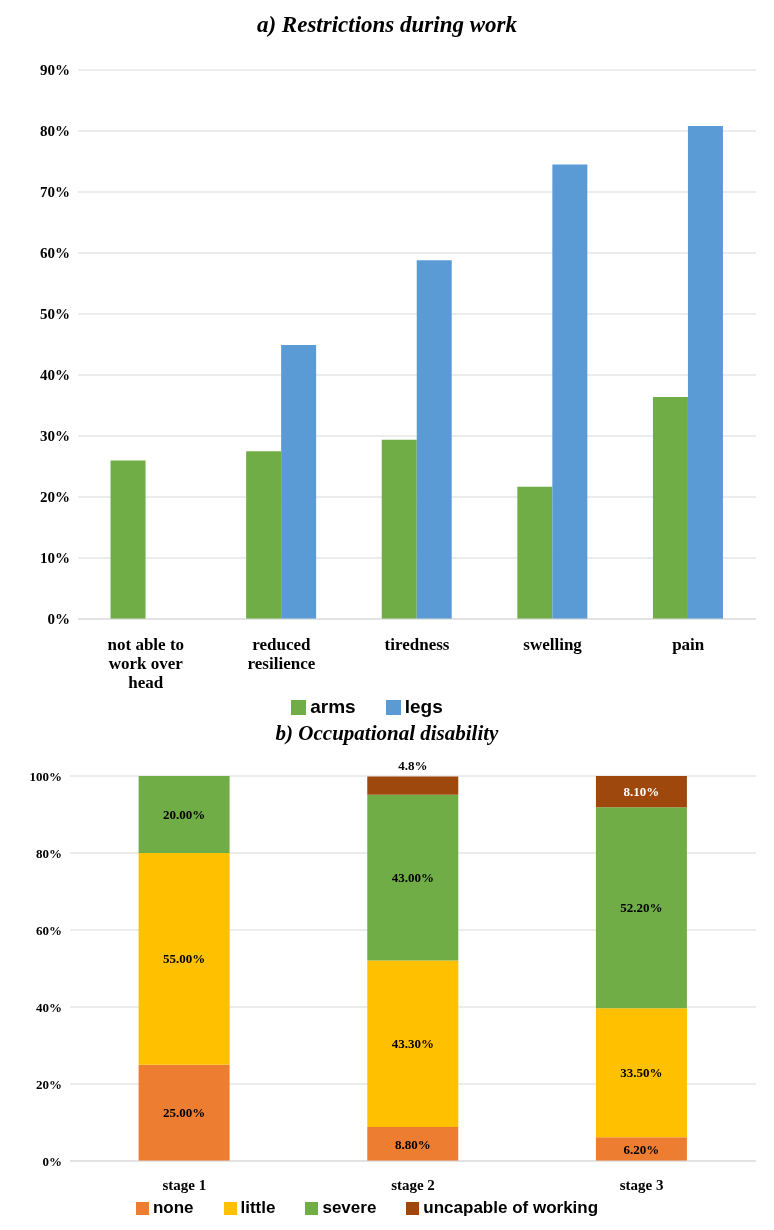 This screenshot has height=1230, width=774. Describe the element at coordinates (553, 644) in the screenshot. I see `x-tick-label: swelling` at that location.